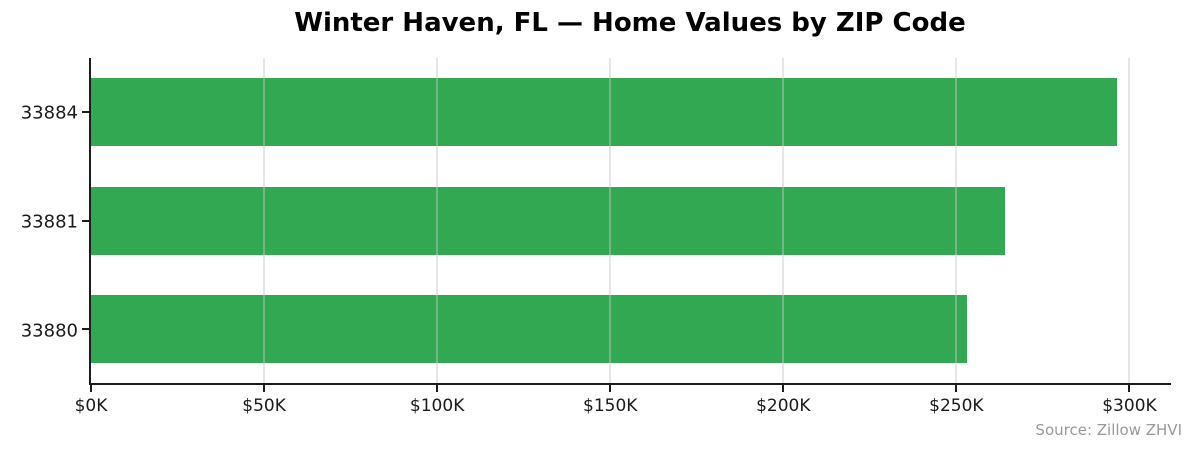 Image resolution: width=1195 pixels, height=455 pixels. Describe the element at coordinates (1108, 430) in the screenshot. I see `source-note: Source: Zillow ZHVI` at that location.